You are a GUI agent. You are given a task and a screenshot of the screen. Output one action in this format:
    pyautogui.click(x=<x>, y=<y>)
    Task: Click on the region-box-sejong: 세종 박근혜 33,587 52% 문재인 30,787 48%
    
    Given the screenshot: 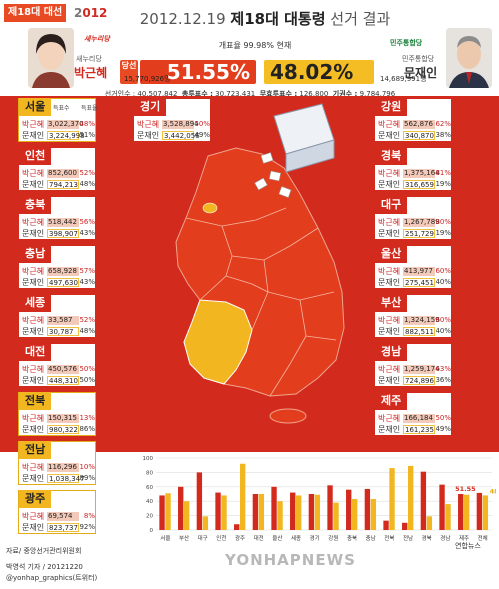 What is the action you would take?
    pyautogui.click(x=57, y=316)
    